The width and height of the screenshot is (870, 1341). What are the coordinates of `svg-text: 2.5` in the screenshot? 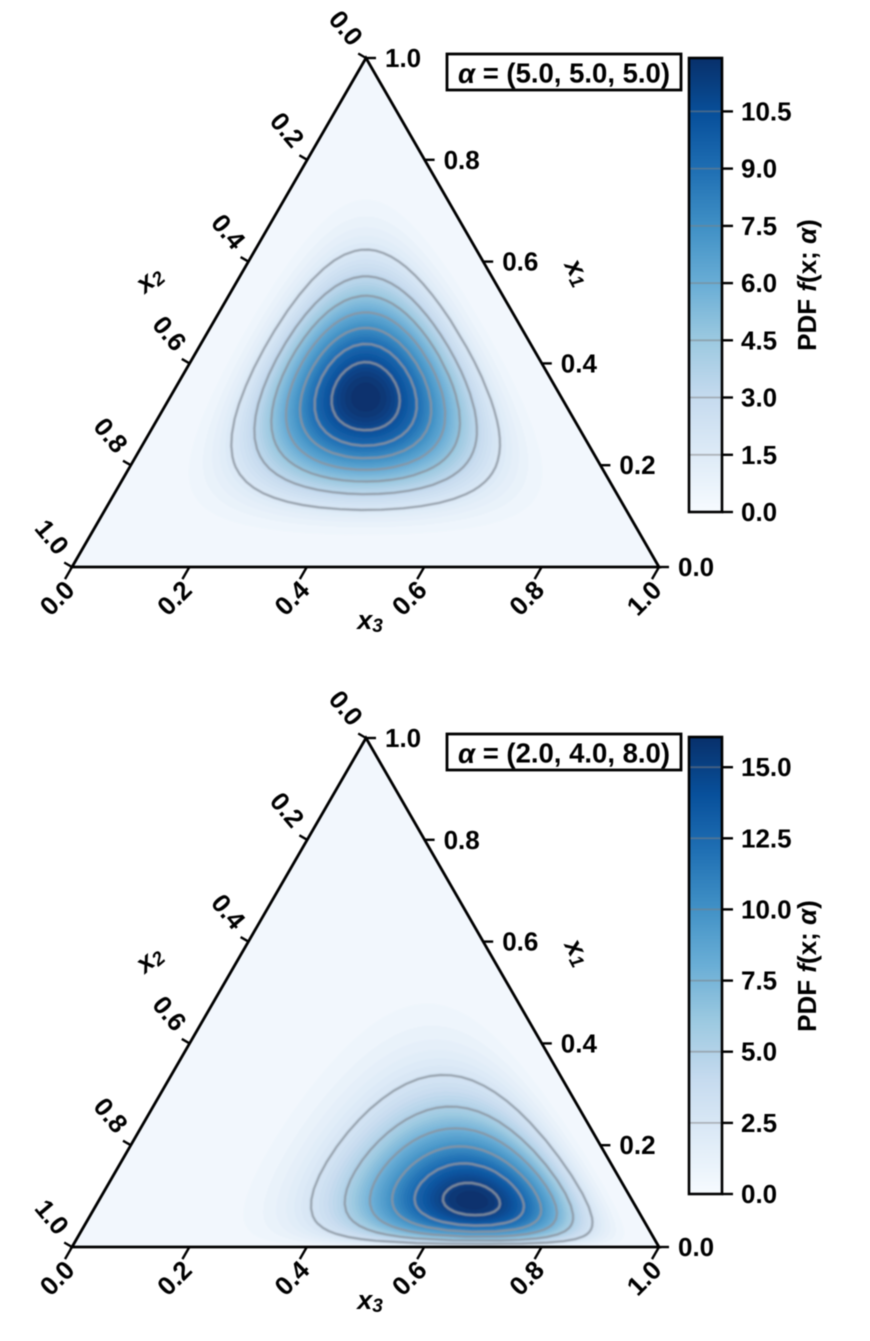 It's located at (759, 1123).